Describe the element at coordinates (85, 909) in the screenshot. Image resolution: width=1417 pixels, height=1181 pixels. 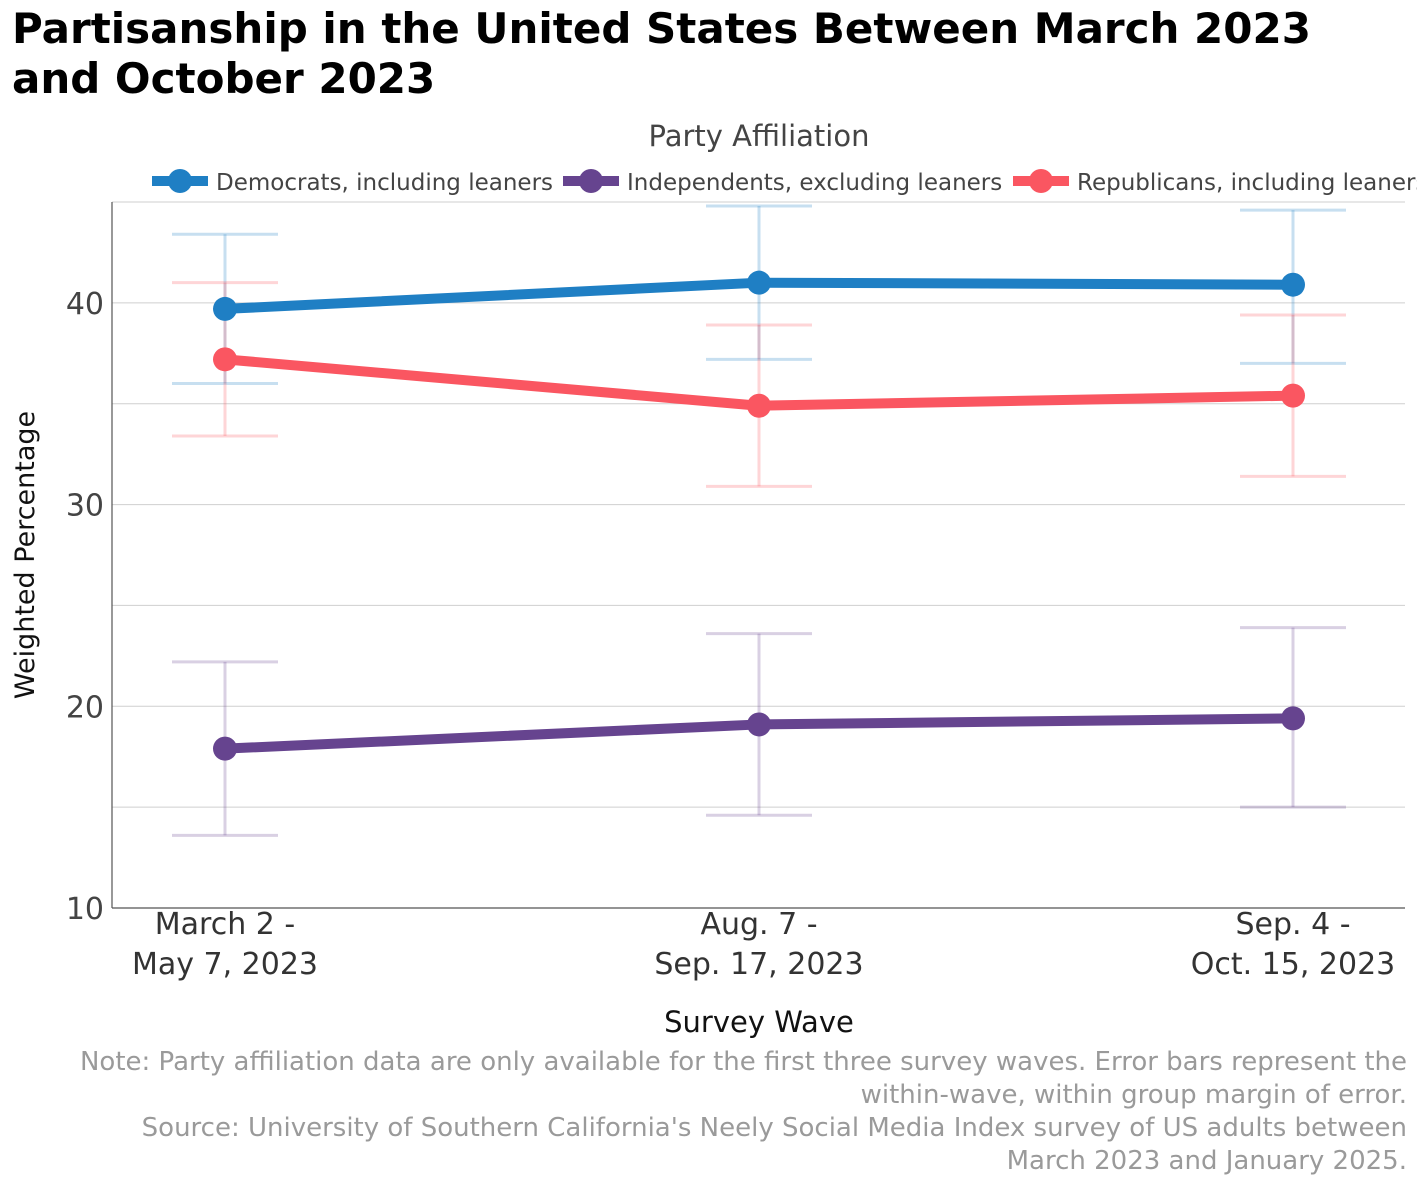
I see `y-tick-label: 10` at that location.